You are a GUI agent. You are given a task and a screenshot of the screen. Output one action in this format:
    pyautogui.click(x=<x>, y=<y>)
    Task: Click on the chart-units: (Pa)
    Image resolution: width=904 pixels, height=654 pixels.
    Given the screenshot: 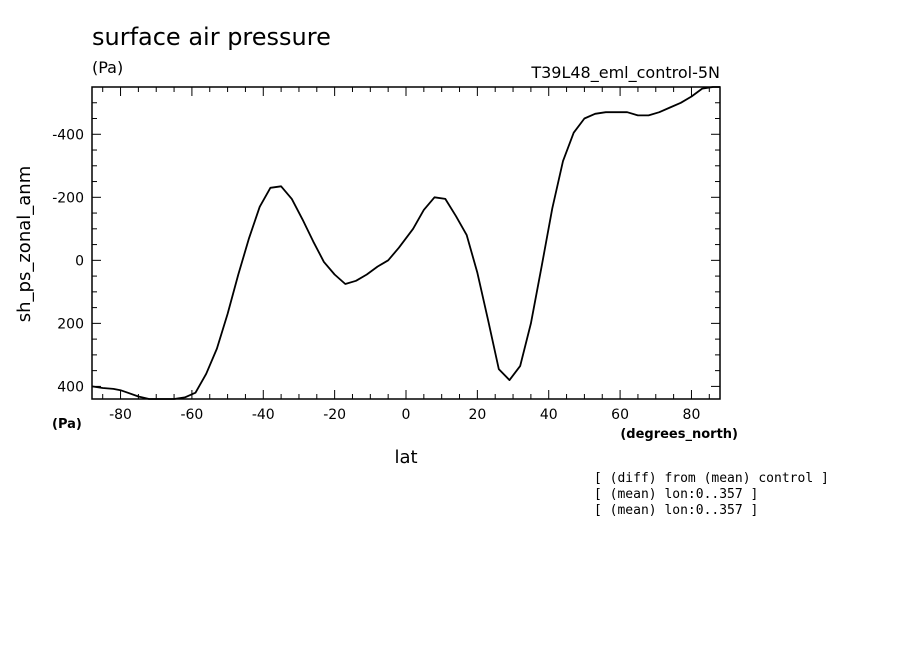 What is the action you would take?
    pyautogui.click(x=107, y=67)
    